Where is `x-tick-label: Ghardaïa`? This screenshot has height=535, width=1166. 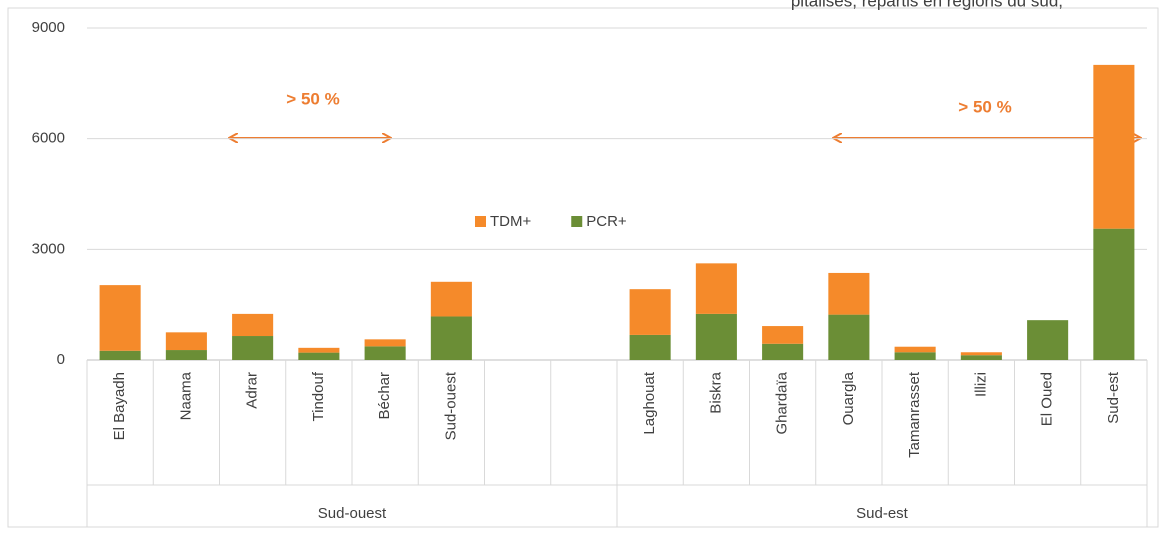
x-tick-label: Ghardaïa is located at coordinates (782, 402).